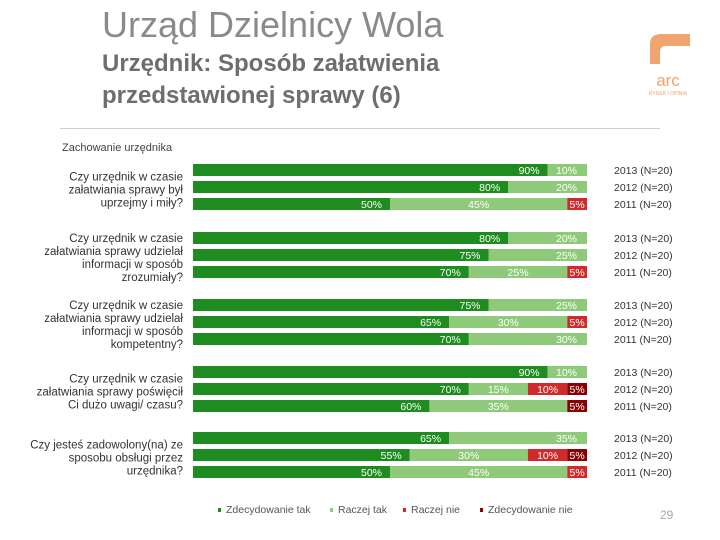 Image resolution: width=720 pixels, height=540 pixels. What do you see at coordinates (125, 406) in the screenshot?
I see `question-label-line: Ci dużo uwagi/ czasu?` at bounding box center [125, 406].